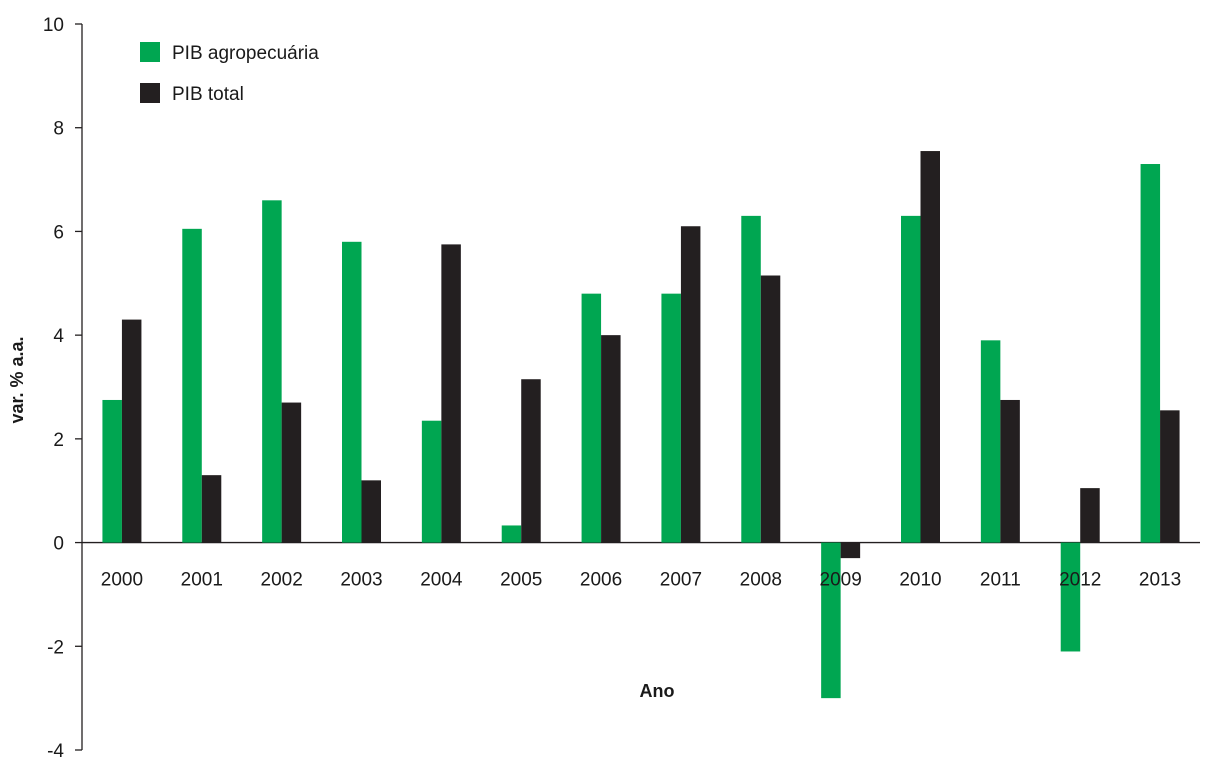 The image size is (1205, 759). I want to click on y-tick-label: -4, so click(55, 750).